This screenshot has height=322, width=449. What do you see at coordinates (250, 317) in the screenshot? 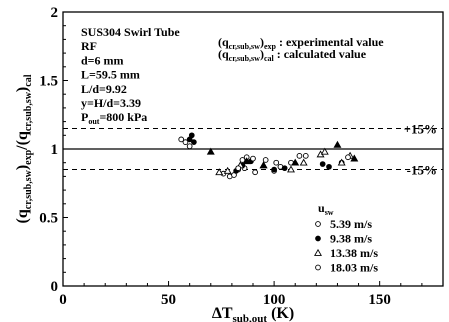
I see `text-span: sub,out` at bounding box center [250, 317].